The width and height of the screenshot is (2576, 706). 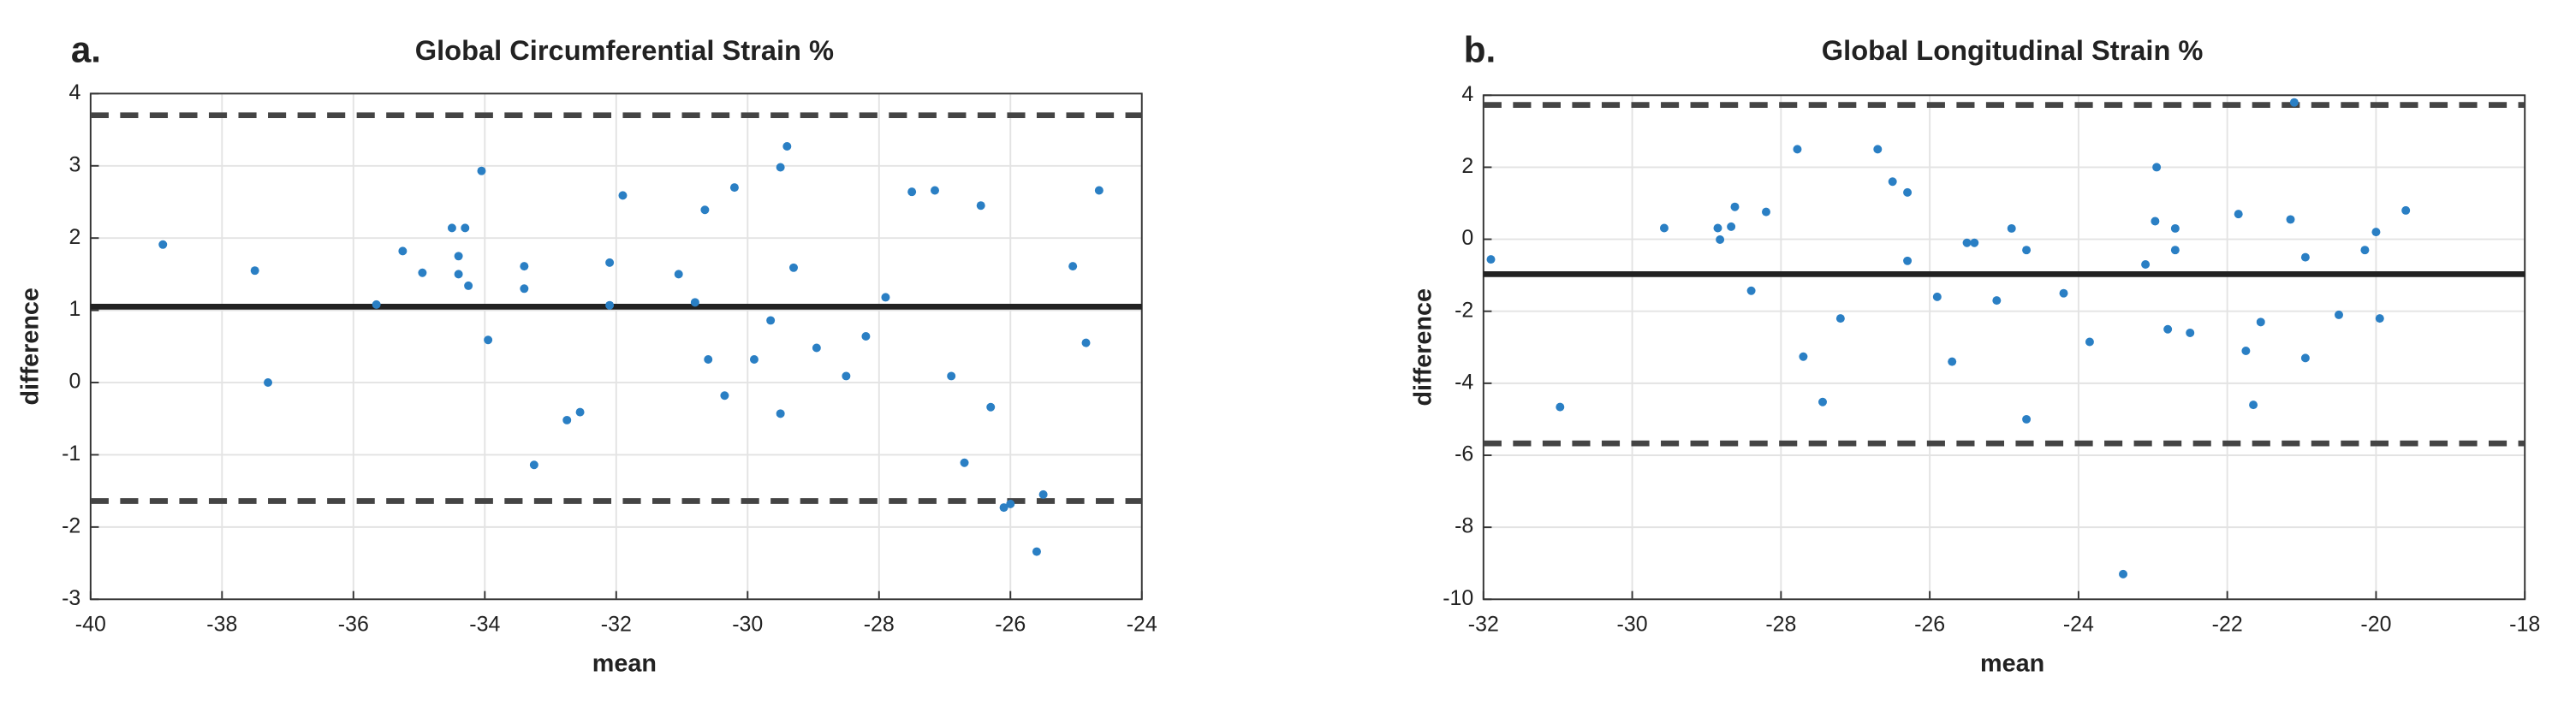 I want to click on y-tick-label: 2, so click(x=1467, y=166).